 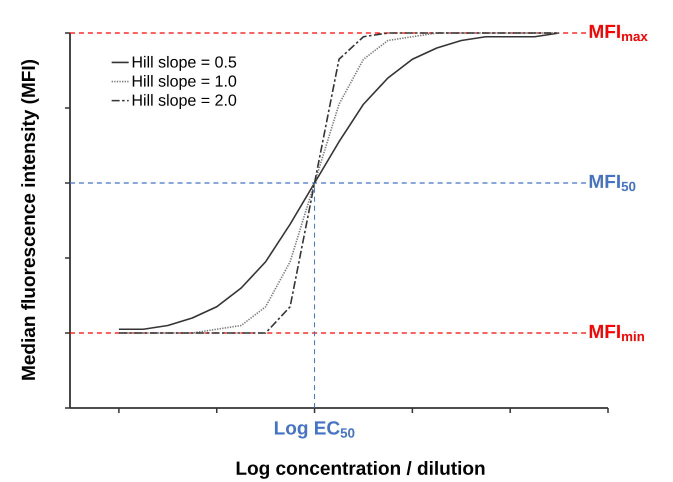 What do you see at coordinates (314, 429) in the screenshot?
I see `text: Log EC$_{50}$` at bounding box center [314, 429].